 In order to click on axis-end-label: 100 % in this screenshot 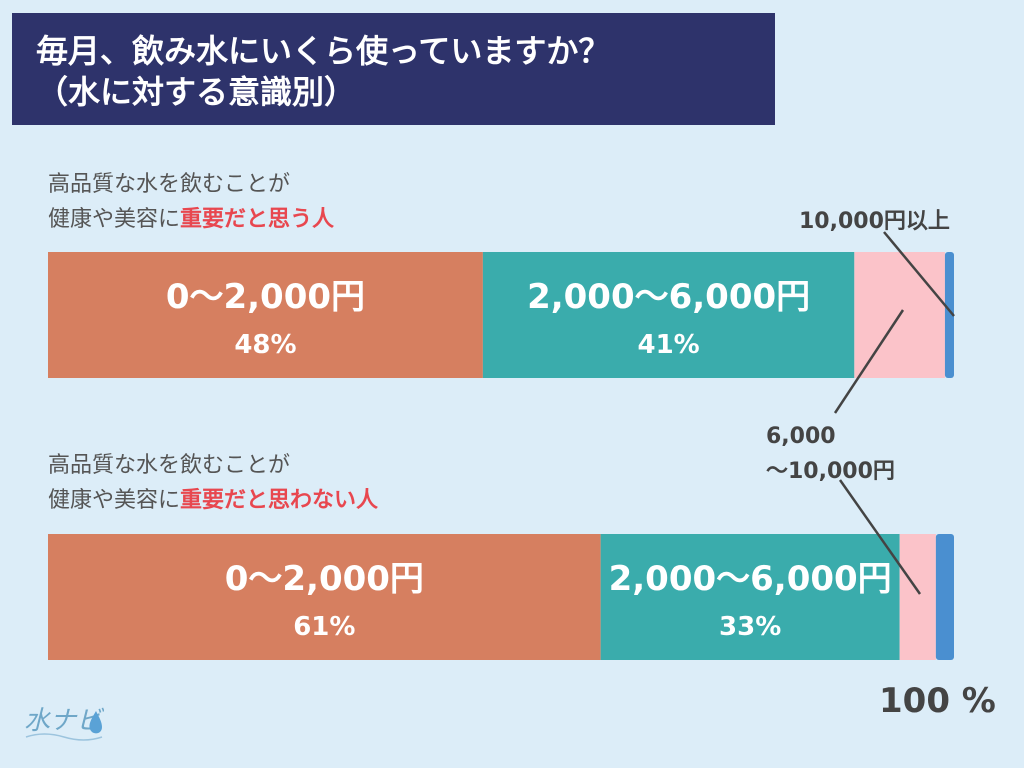, I will do `click(937, 701)`.